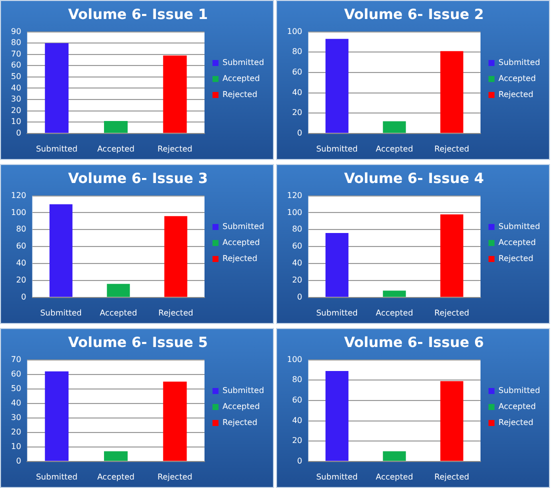 The height and width of the screenshot is (488, 552). What do you see at coordinates (16, 31) in the screenshot?
I see `y-tick-label: 90` at bounding box center [16, 31].